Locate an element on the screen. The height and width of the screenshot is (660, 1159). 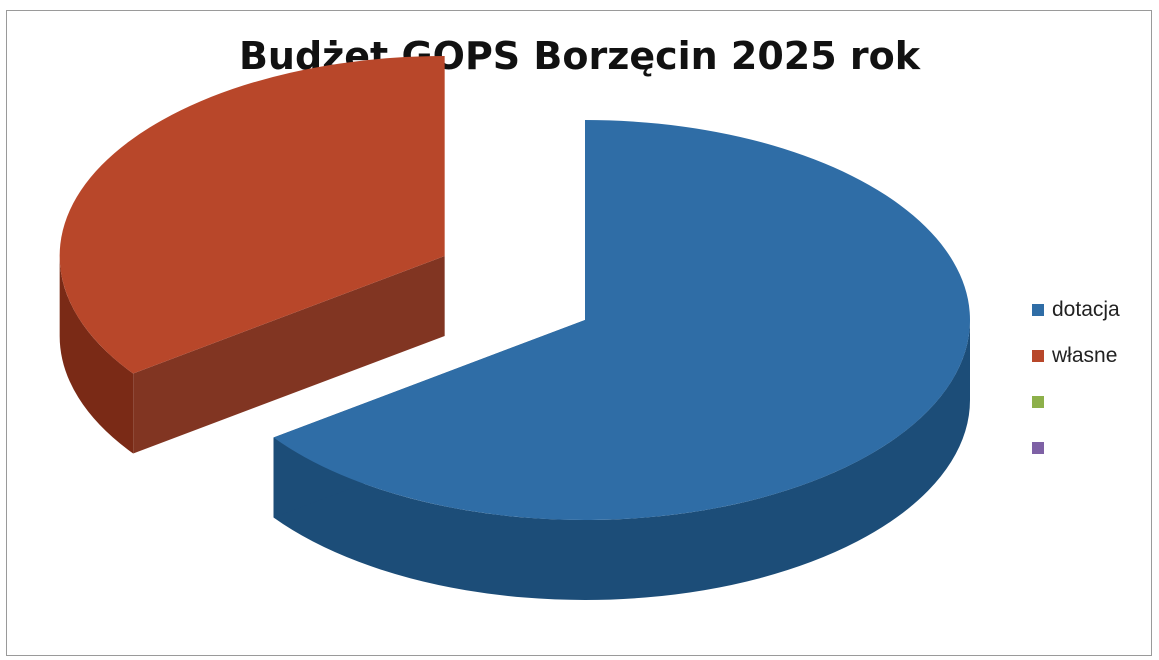
legend-label: dotacja is located at coordinates (1086, 309).